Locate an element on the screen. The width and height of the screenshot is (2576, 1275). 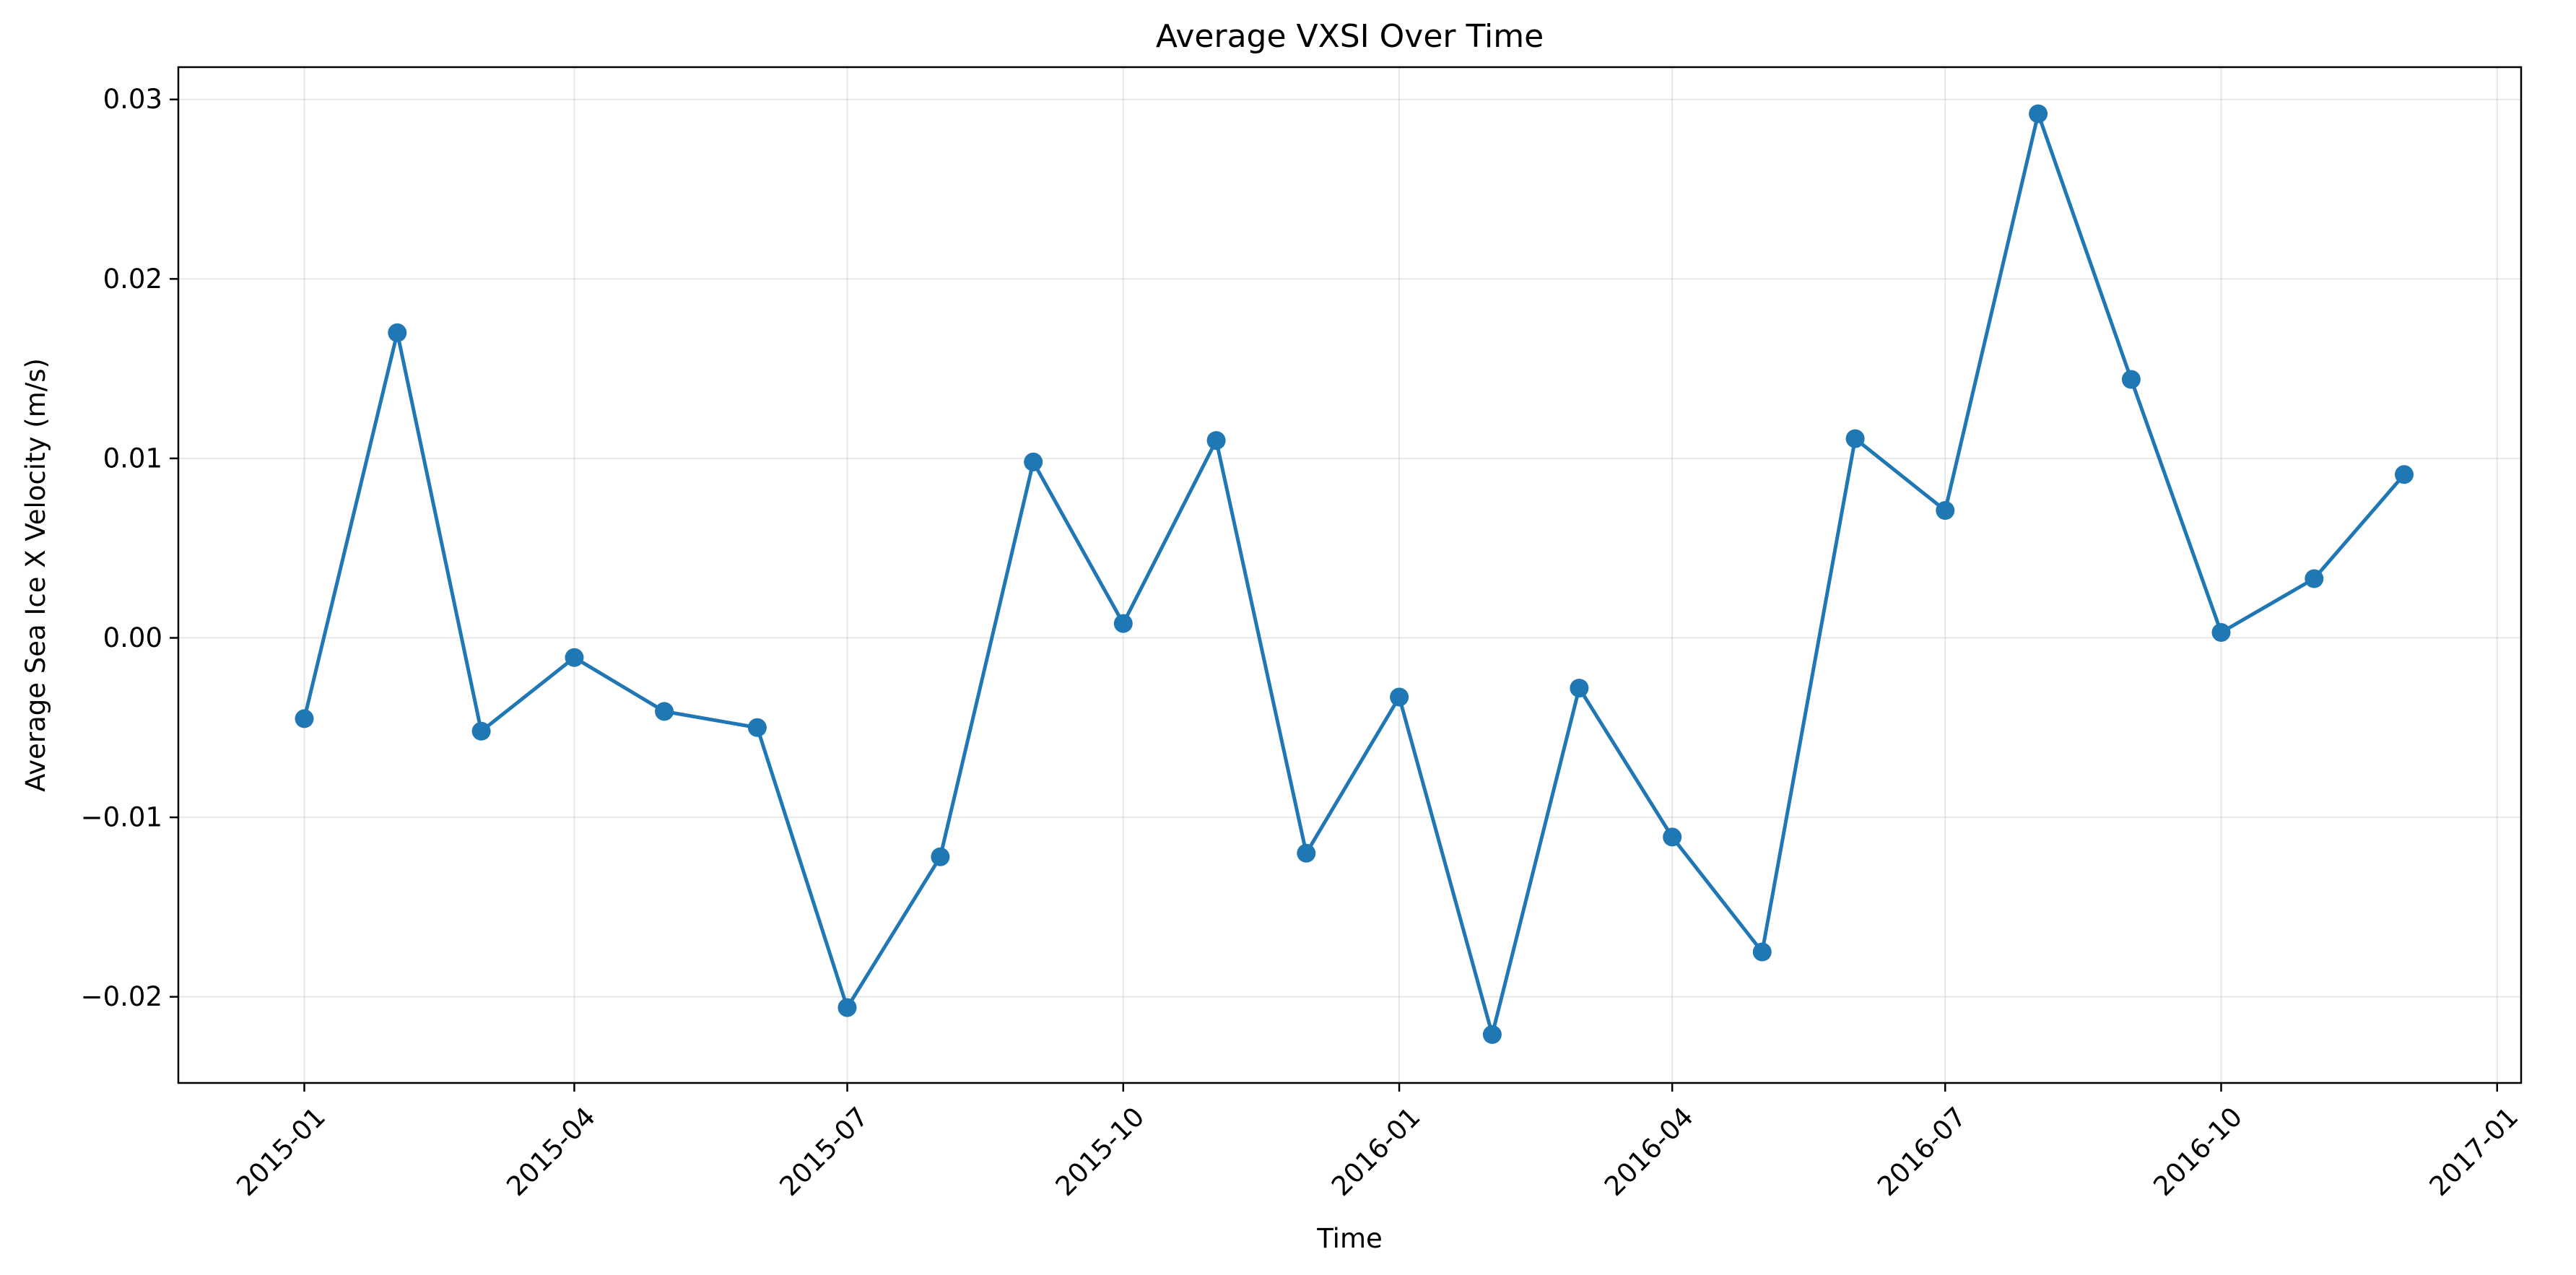
y-tick-label: 0.01 is located at coordinates (132, 458).